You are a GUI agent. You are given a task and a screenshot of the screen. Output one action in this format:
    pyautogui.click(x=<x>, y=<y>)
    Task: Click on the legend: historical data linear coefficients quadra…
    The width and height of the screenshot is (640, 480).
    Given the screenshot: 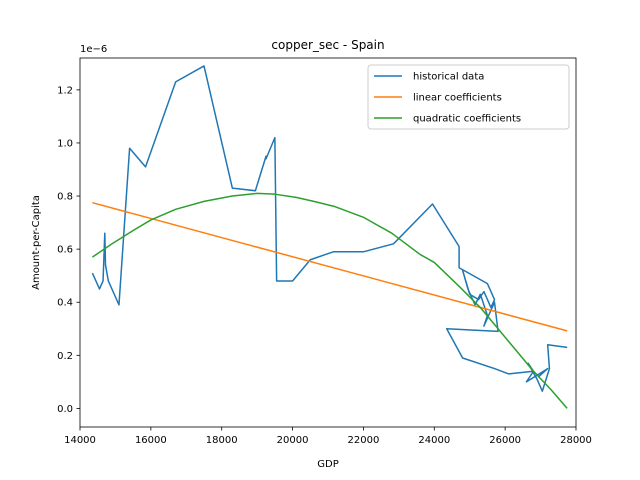 What is the action you would take?
    pyautogui.click(x=468, y=97)
    